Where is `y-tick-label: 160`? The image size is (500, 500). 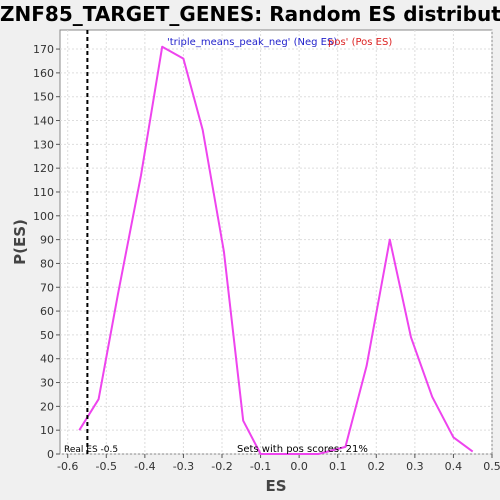 y-tick-label: 160 is located at coordinates (43, 73).